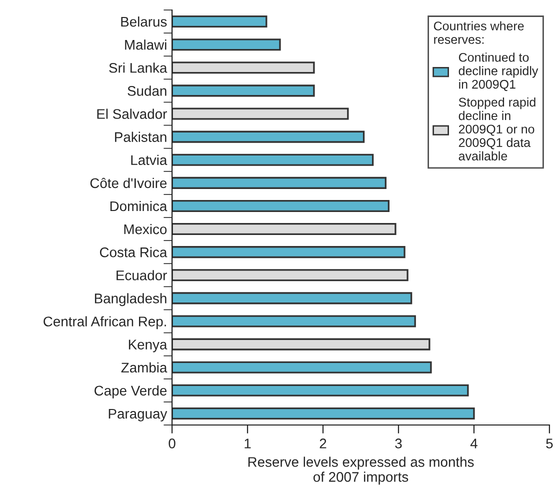  What do you see at coordinates (132, 113) in the screenshot?
I see `y-tick-label: El Salvador` at bounding box center [132, 113].